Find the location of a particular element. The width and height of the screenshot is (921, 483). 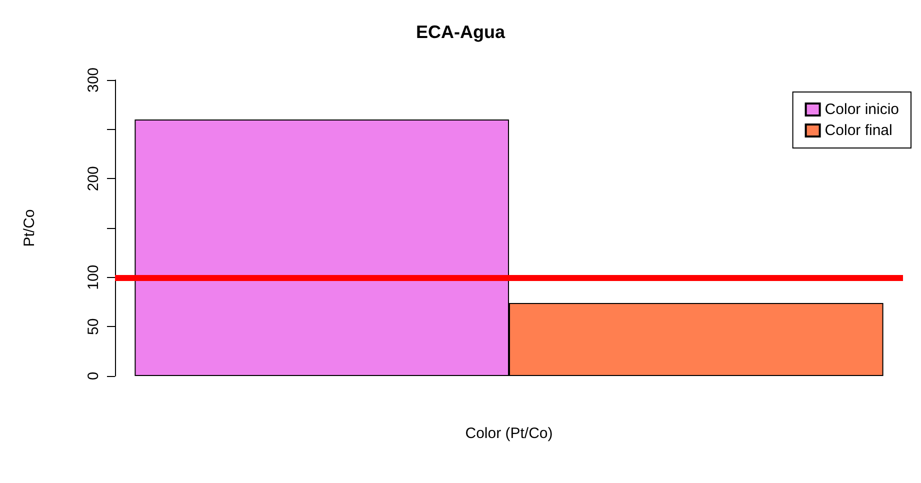

legend-label: Color inicio is located at coordinates (862, 109).